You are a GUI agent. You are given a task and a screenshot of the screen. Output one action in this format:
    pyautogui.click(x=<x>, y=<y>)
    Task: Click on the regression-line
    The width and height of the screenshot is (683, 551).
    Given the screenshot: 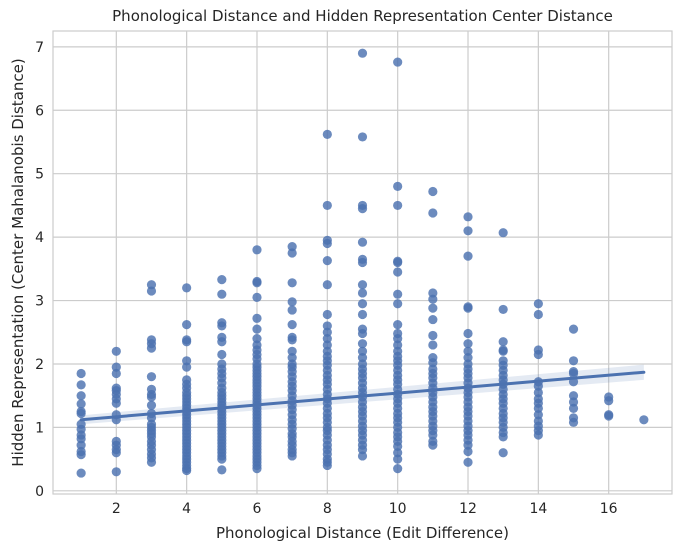 What is the action you would take?
    pyautogui.click(x=362, y=396)
    